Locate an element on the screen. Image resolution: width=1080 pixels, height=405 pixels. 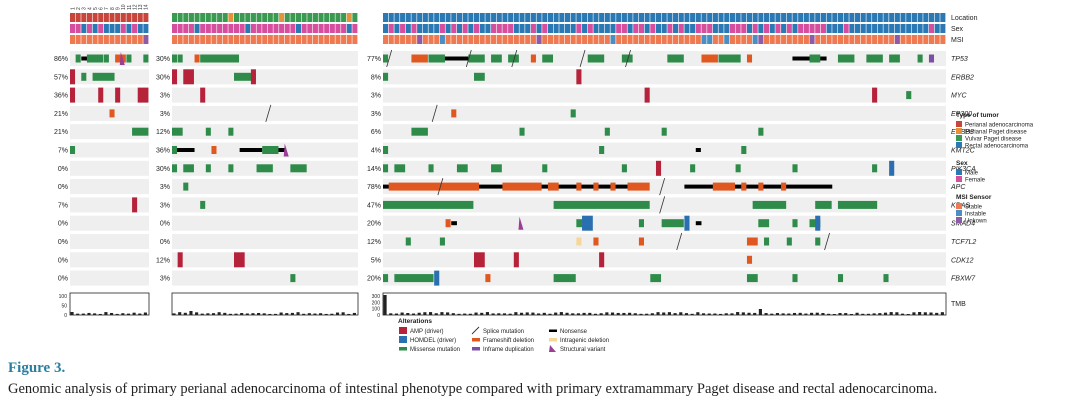
annotation-track-label: Sex is located at coordinates (957, 29).